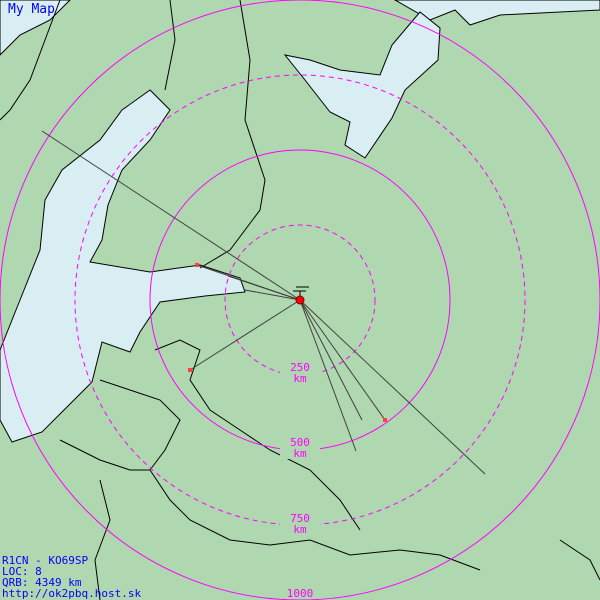 The image size is (600, 600). I want to click on norwegian-sea, so click(35, 28).